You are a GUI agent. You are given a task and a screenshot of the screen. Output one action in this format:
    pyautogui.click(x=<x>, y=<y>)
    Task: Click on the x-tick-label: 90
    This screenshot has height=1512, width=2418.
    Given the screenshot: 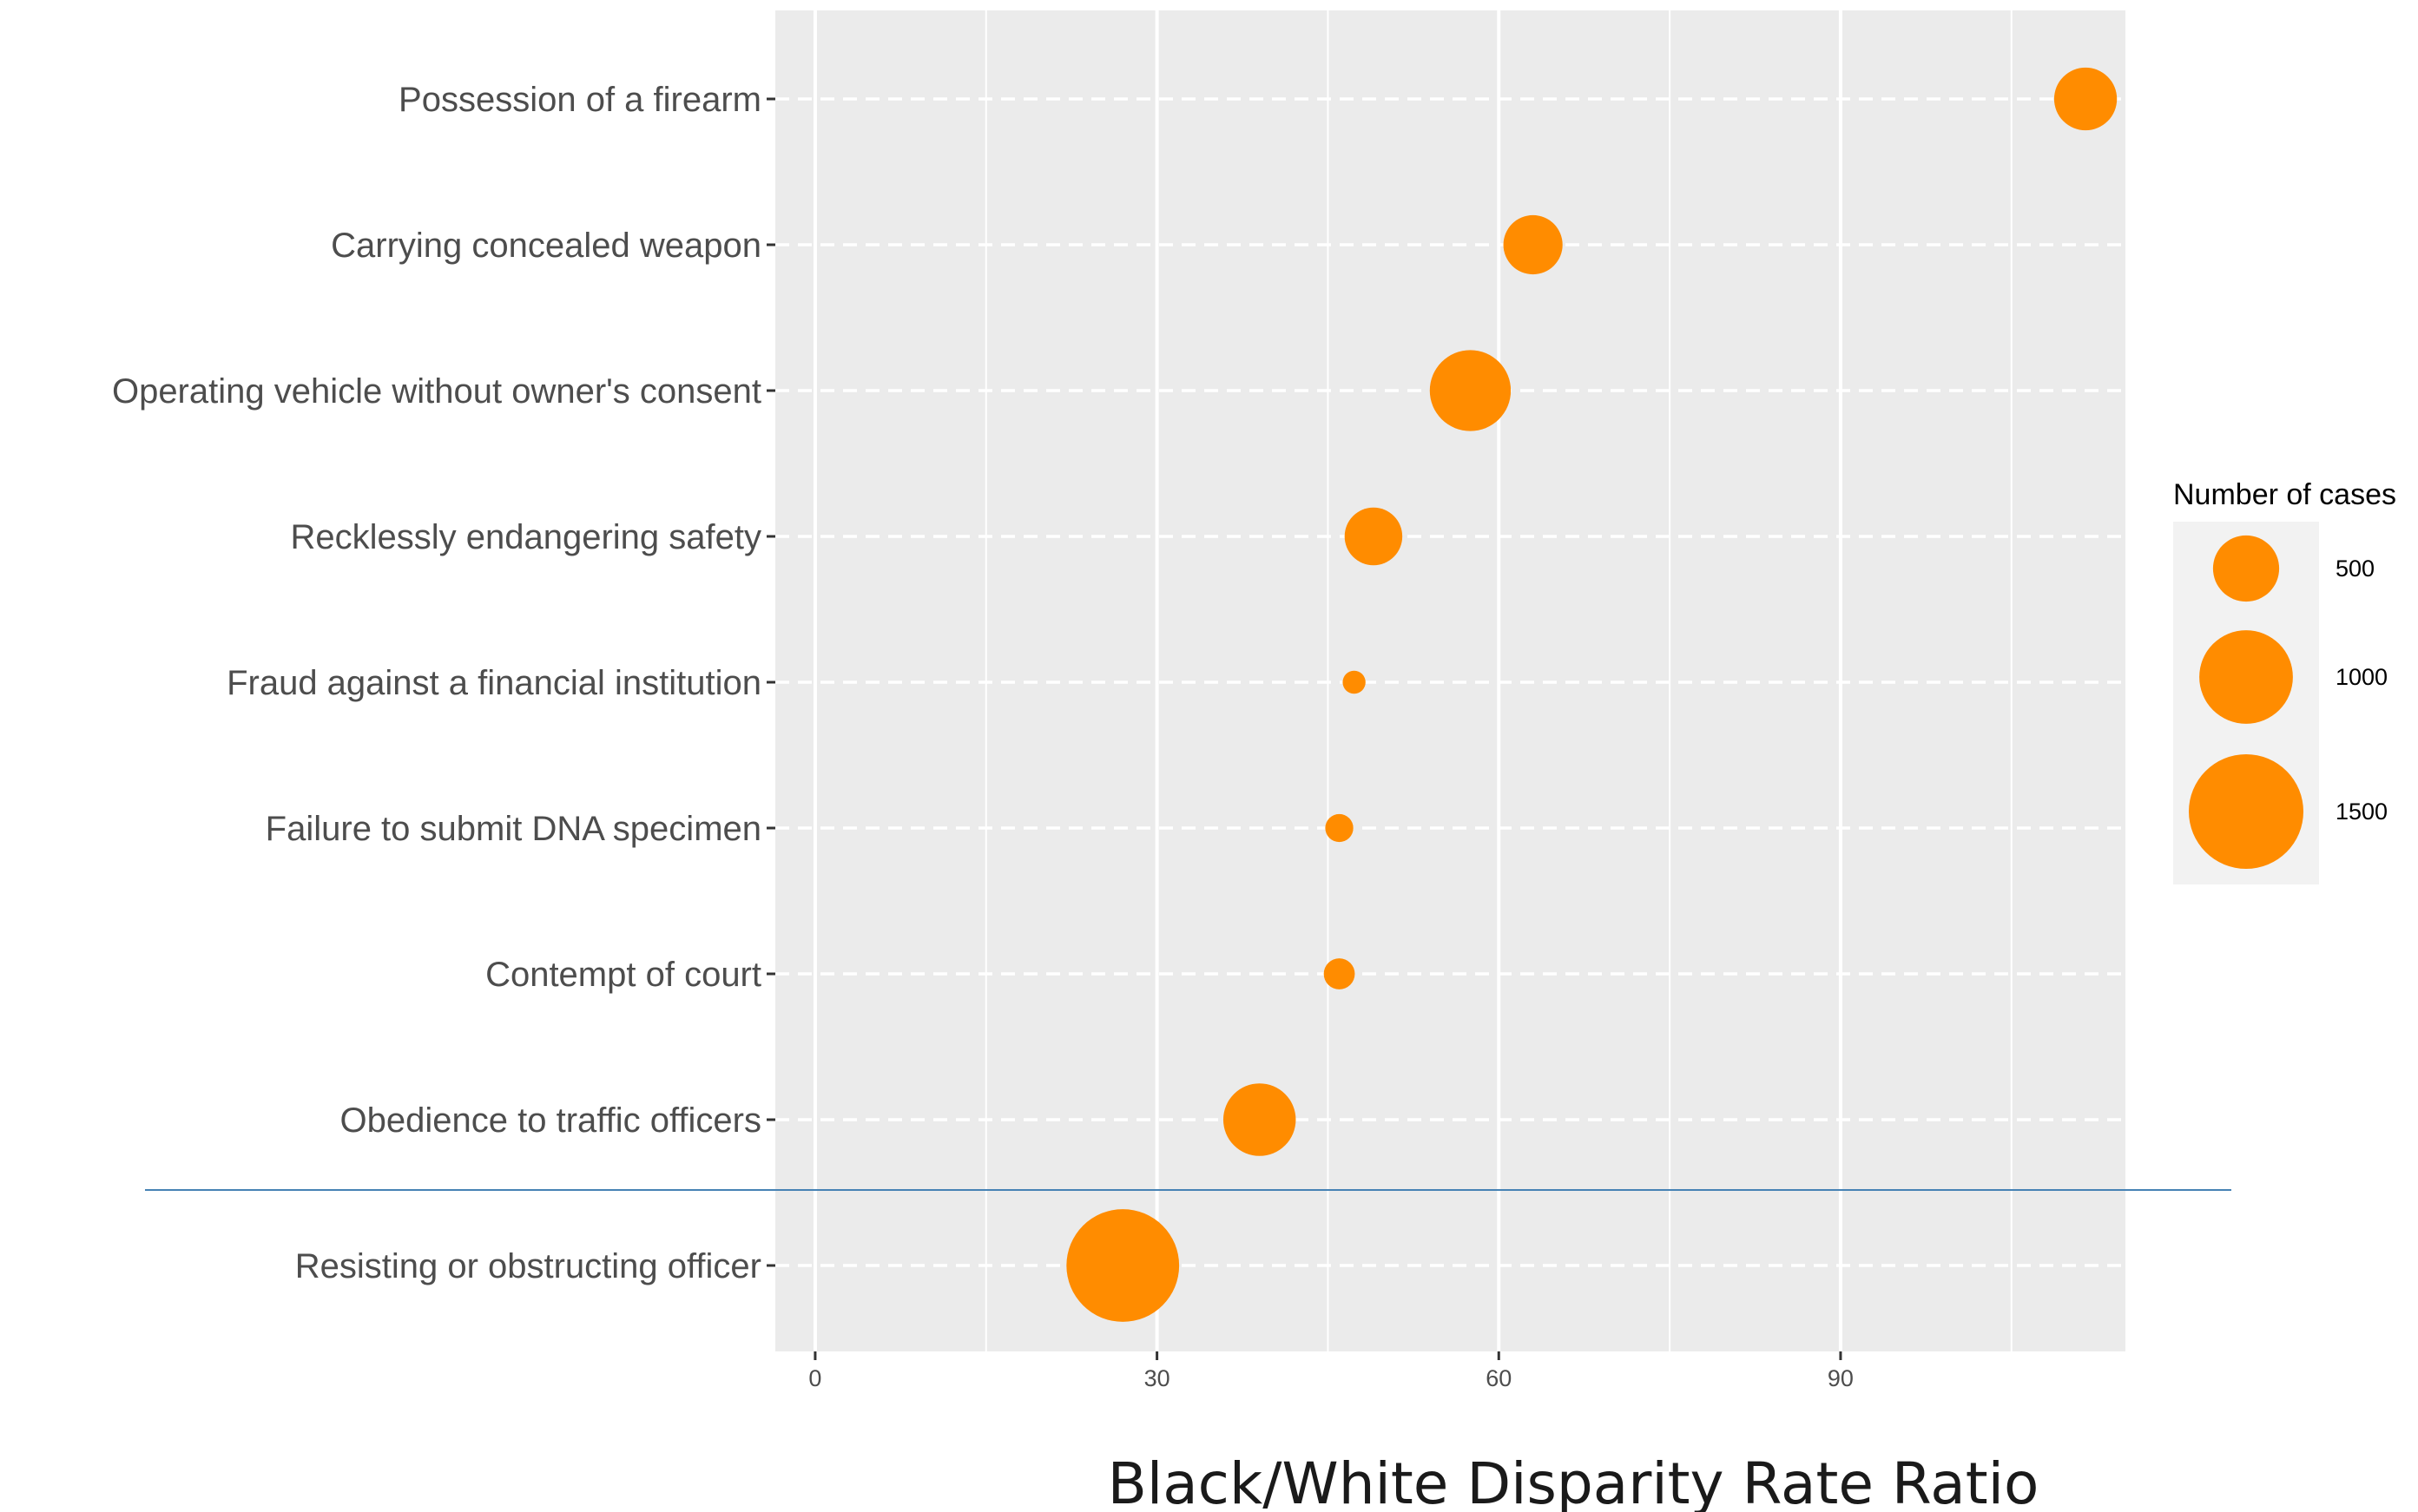 What is the action you would take?
    pyautogui.click(x=1841, y=1378)
    